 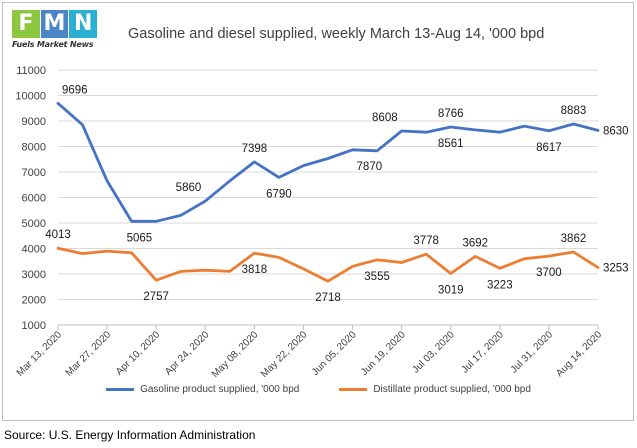 What do you see at coordinates (383, 353) in the screenshot?
I see `x-tick-label-7: Jun 19, 2020` at bounding box center [383, 353].